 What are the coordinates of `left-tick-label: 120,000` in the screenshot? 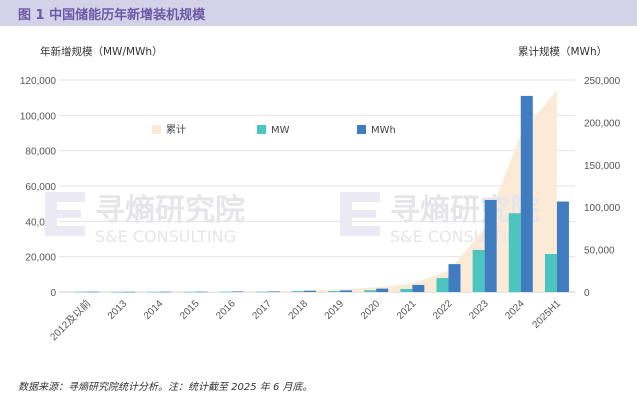 It's located at (38, 81).